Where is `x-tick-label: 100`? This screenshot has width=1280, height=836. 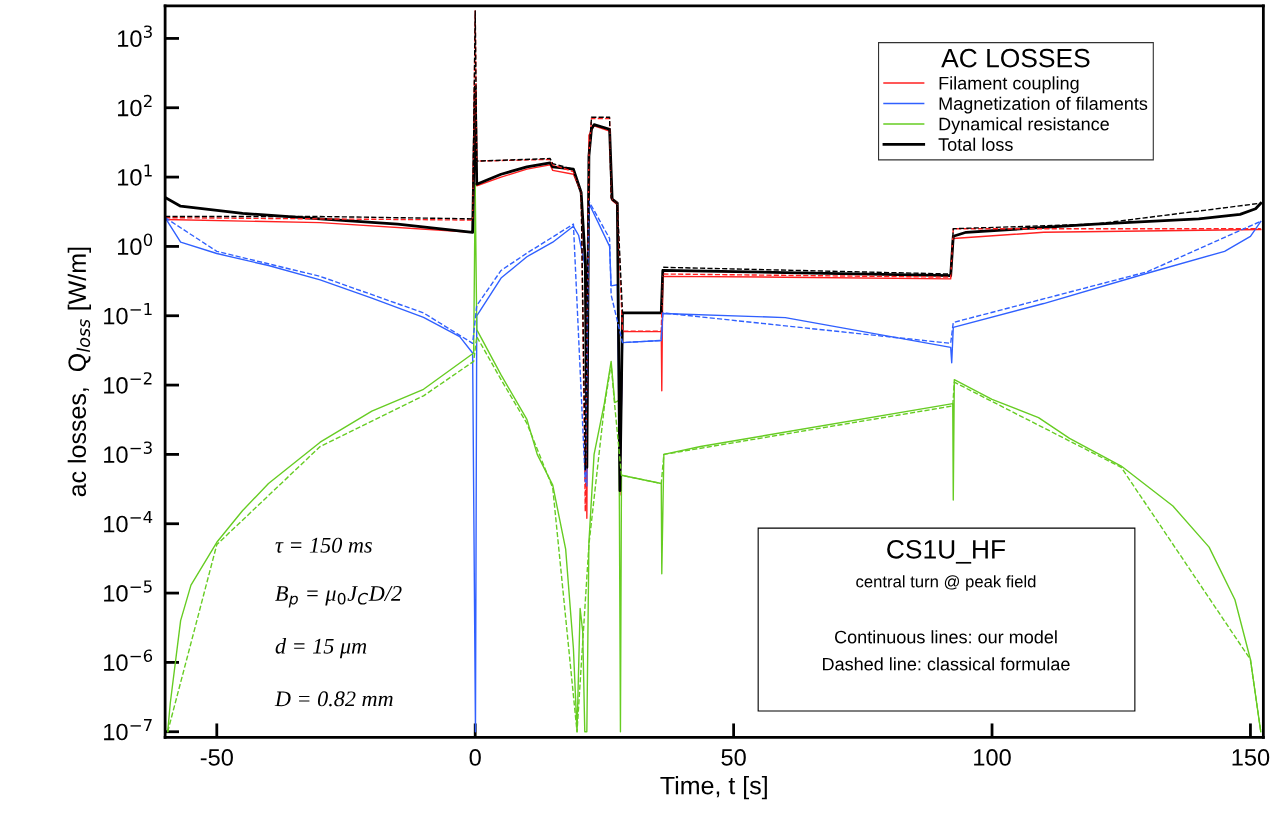 x-tick-label: 100 is located at coordinates (992, 757).